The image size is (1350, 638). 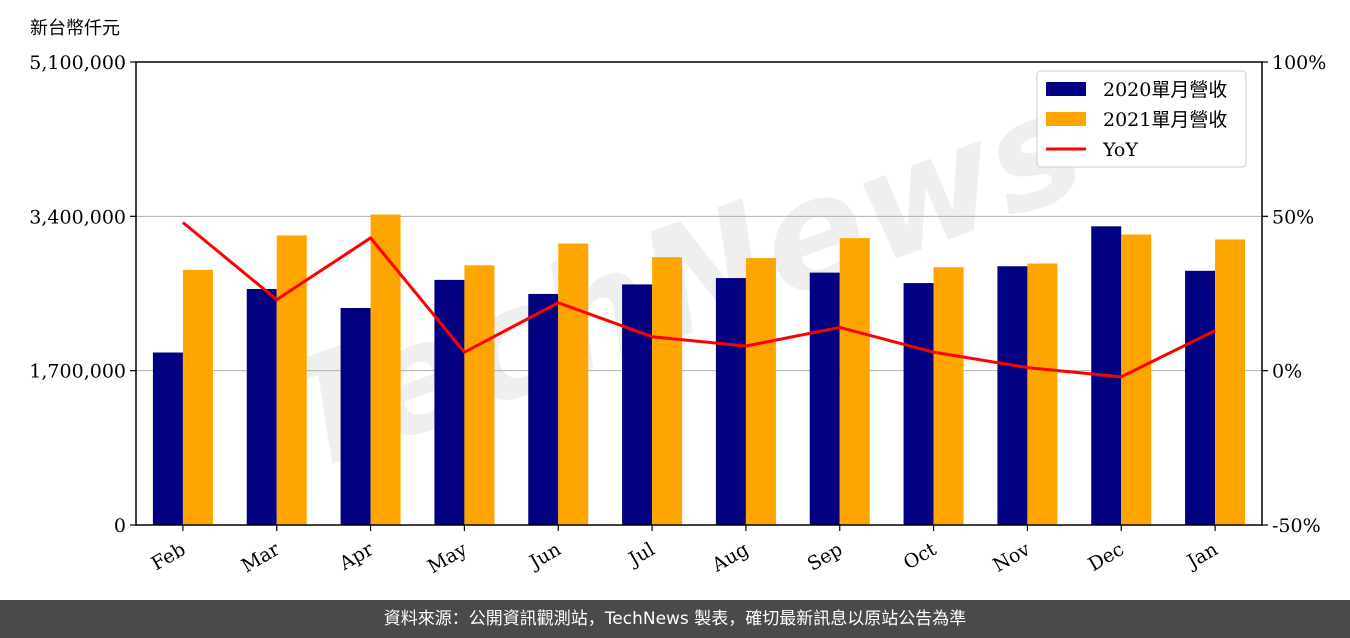 What do you see at coordinates (640, 554) in the screenshot?
I see `x-tick-label: Jul` at bounding box center [640, 554].